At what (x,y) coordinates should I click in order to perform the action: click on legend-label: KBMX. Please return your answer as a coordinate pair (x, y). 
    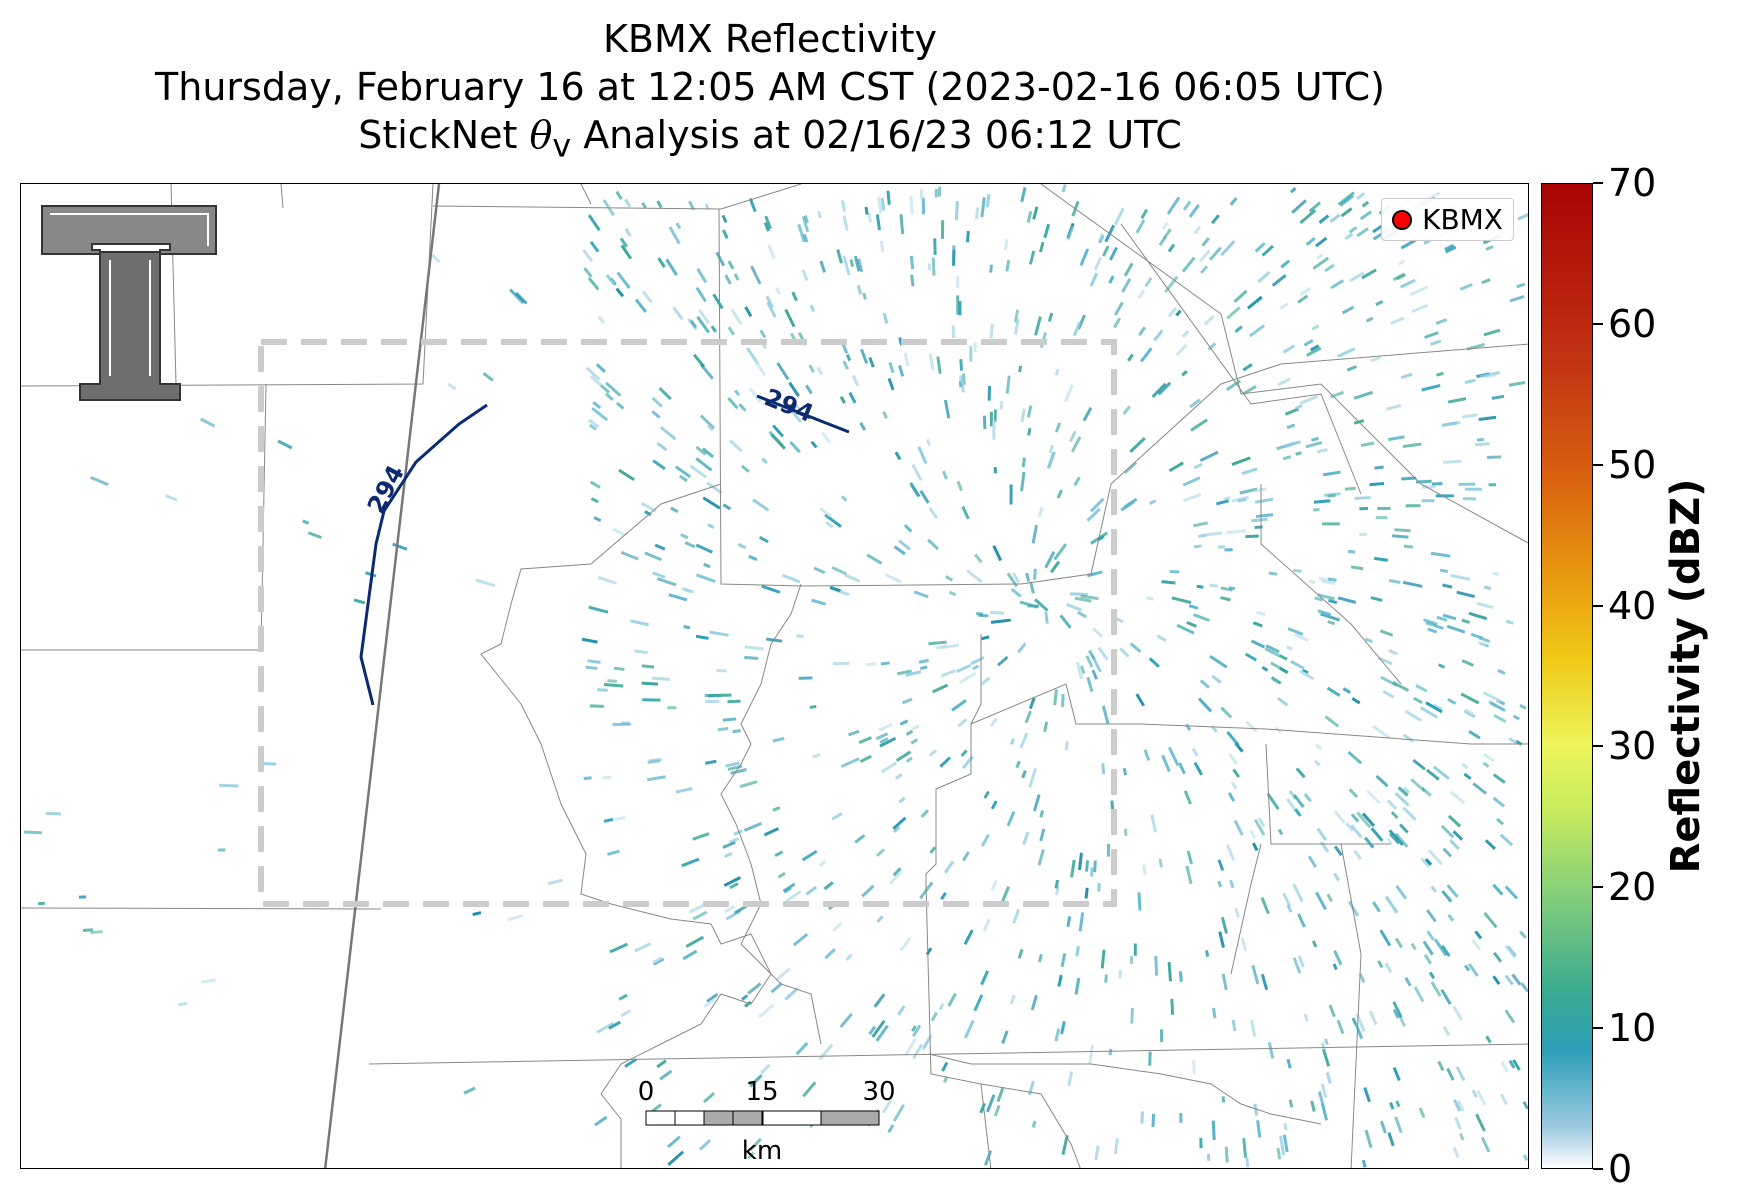
    Looking at the image, I should click on (1462, 219).